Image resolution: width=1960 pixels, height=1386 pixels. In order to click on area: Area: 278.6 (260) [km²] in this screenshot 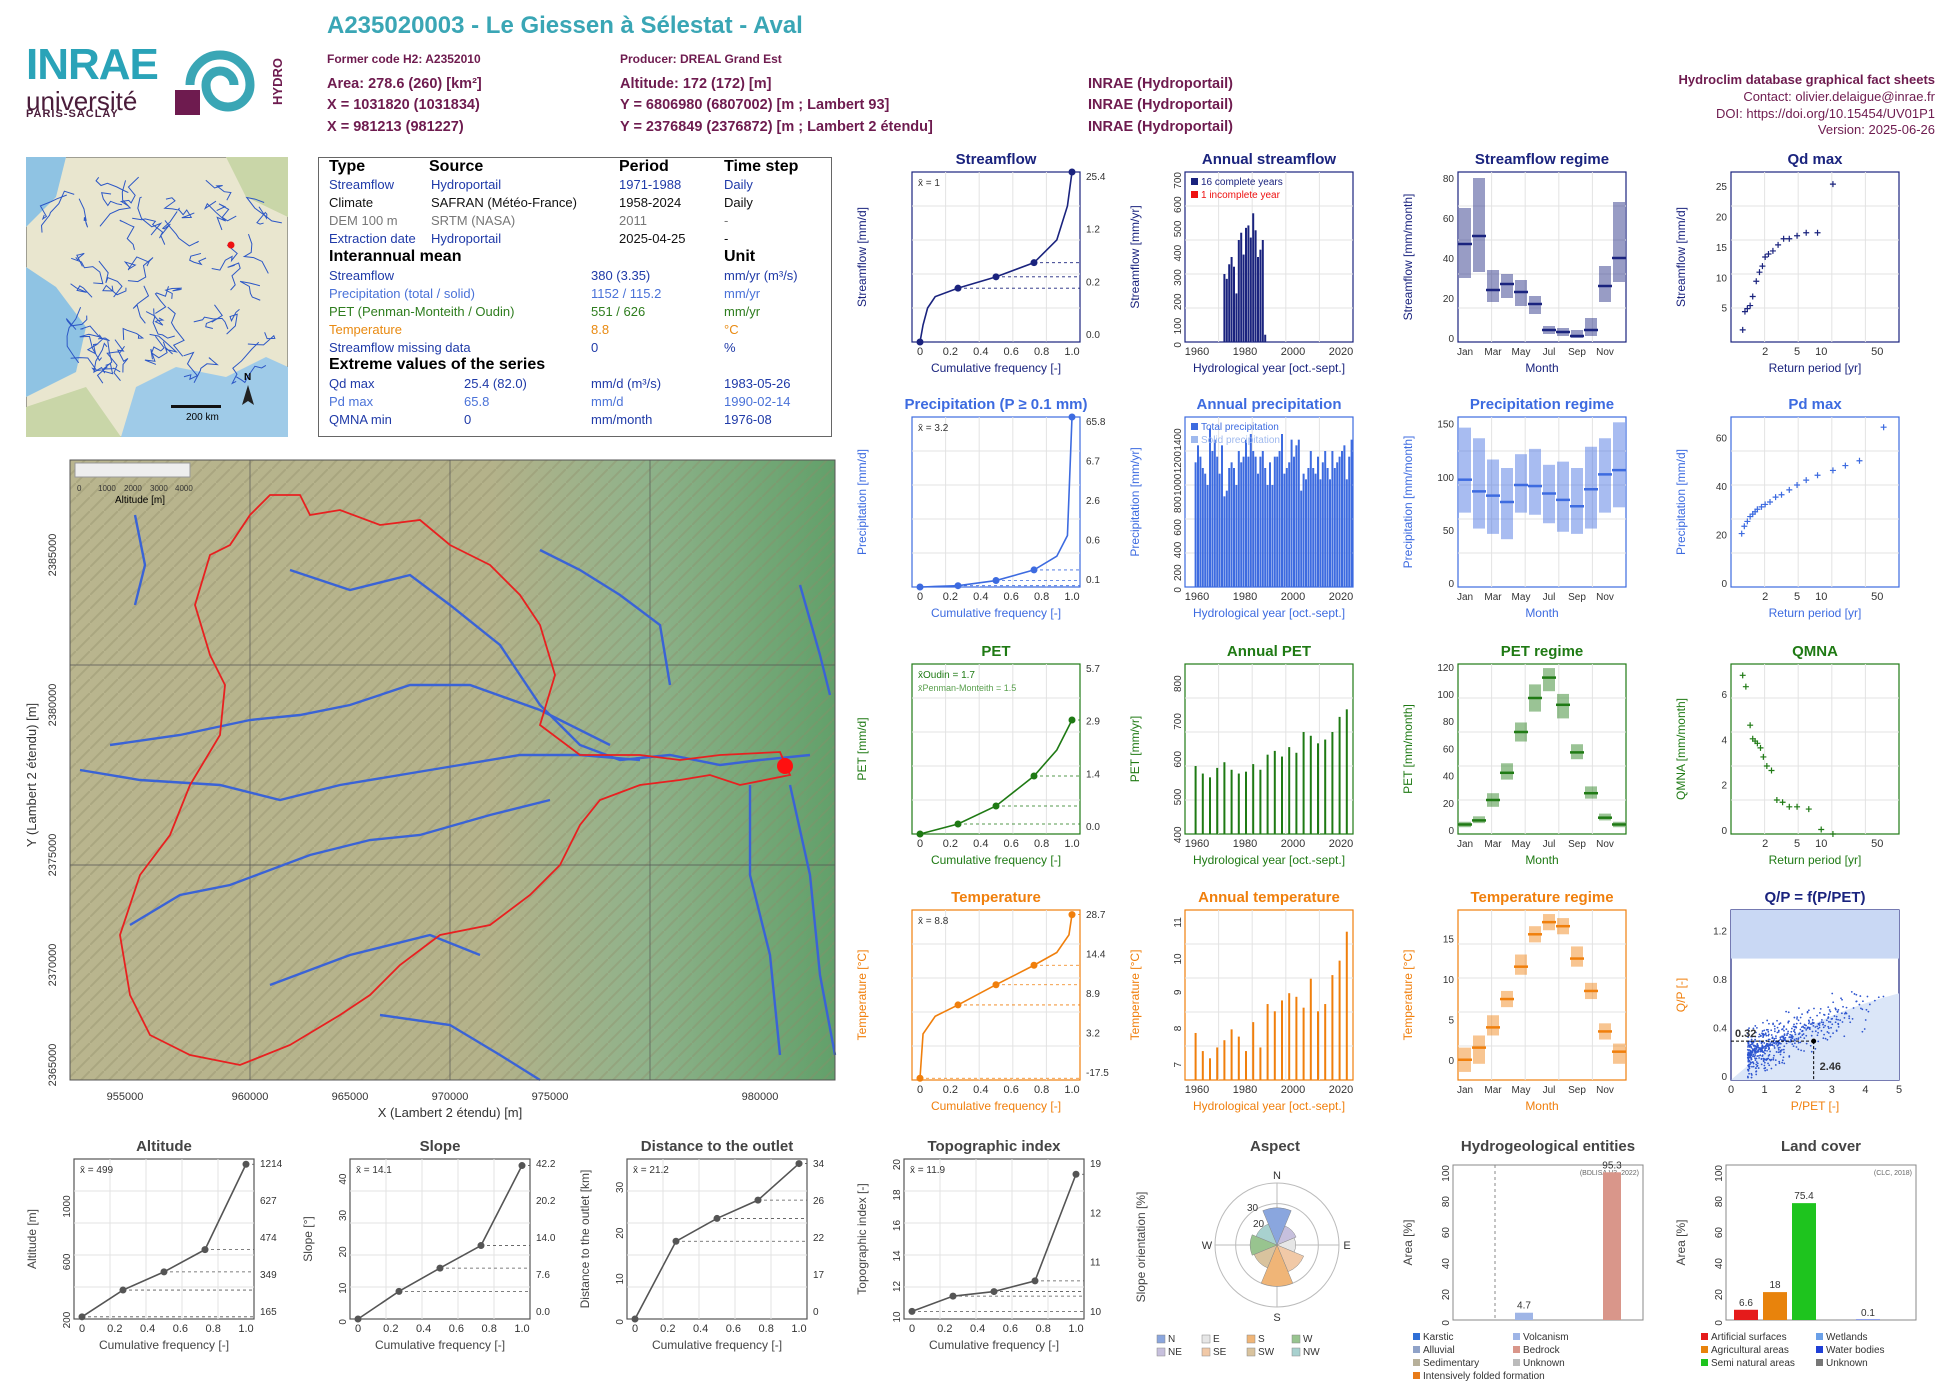, I will do `click(404, 84)`.